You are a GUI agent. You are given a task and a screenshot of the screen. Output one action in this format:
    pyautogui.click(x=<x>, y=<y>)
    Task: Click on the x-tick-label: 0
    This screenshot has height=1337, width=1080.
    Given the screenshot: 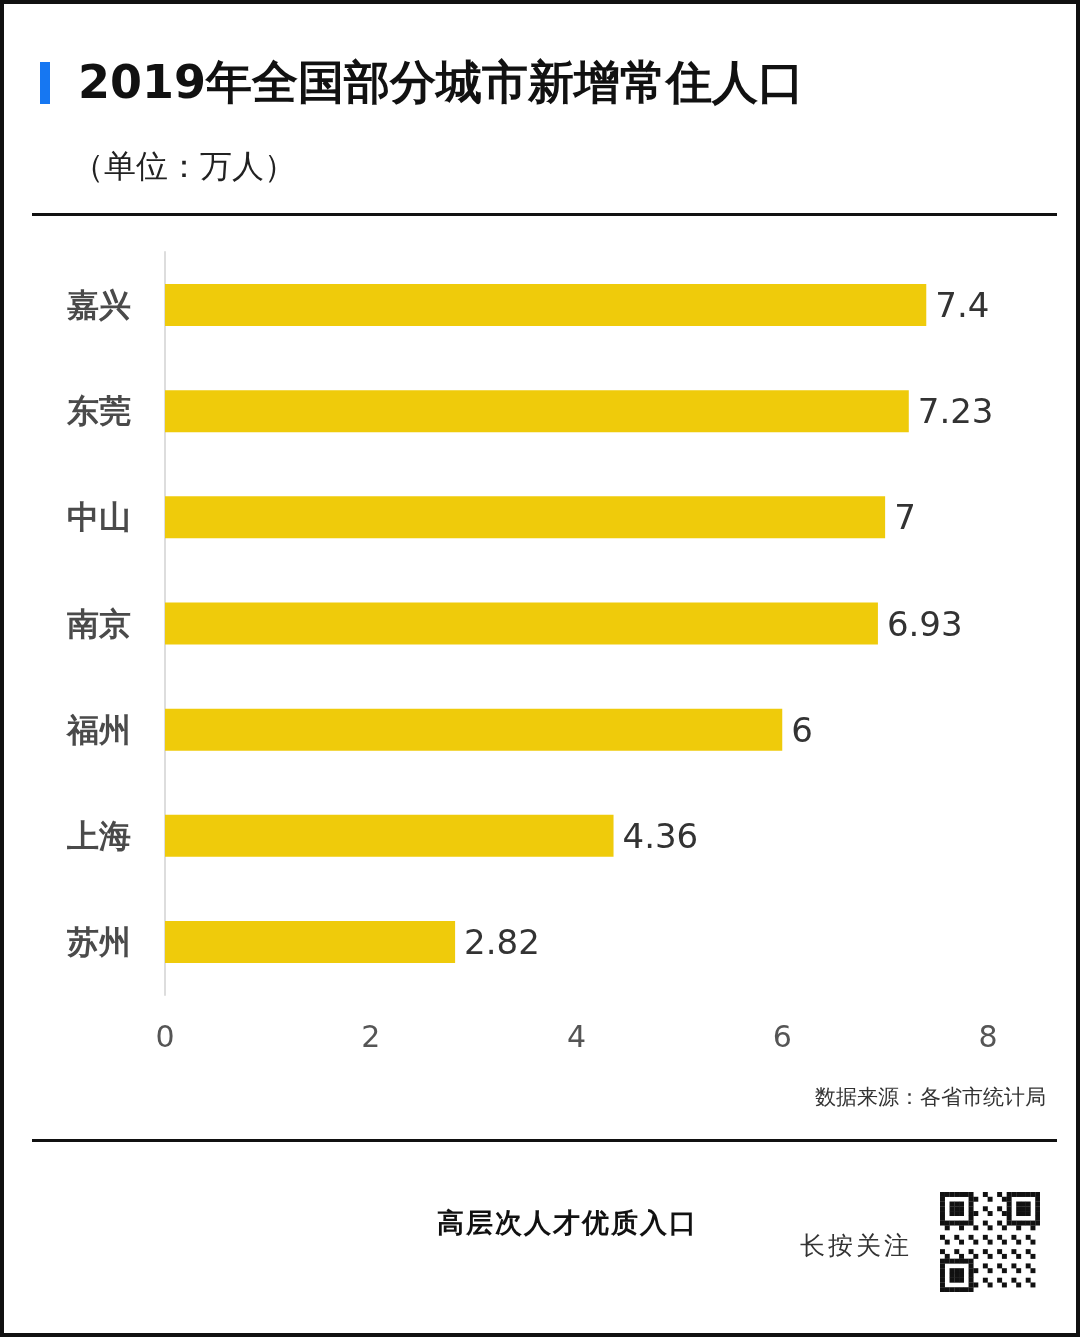 What is the action you would take?
    pyautogui.click(x=165, y=1036)
    